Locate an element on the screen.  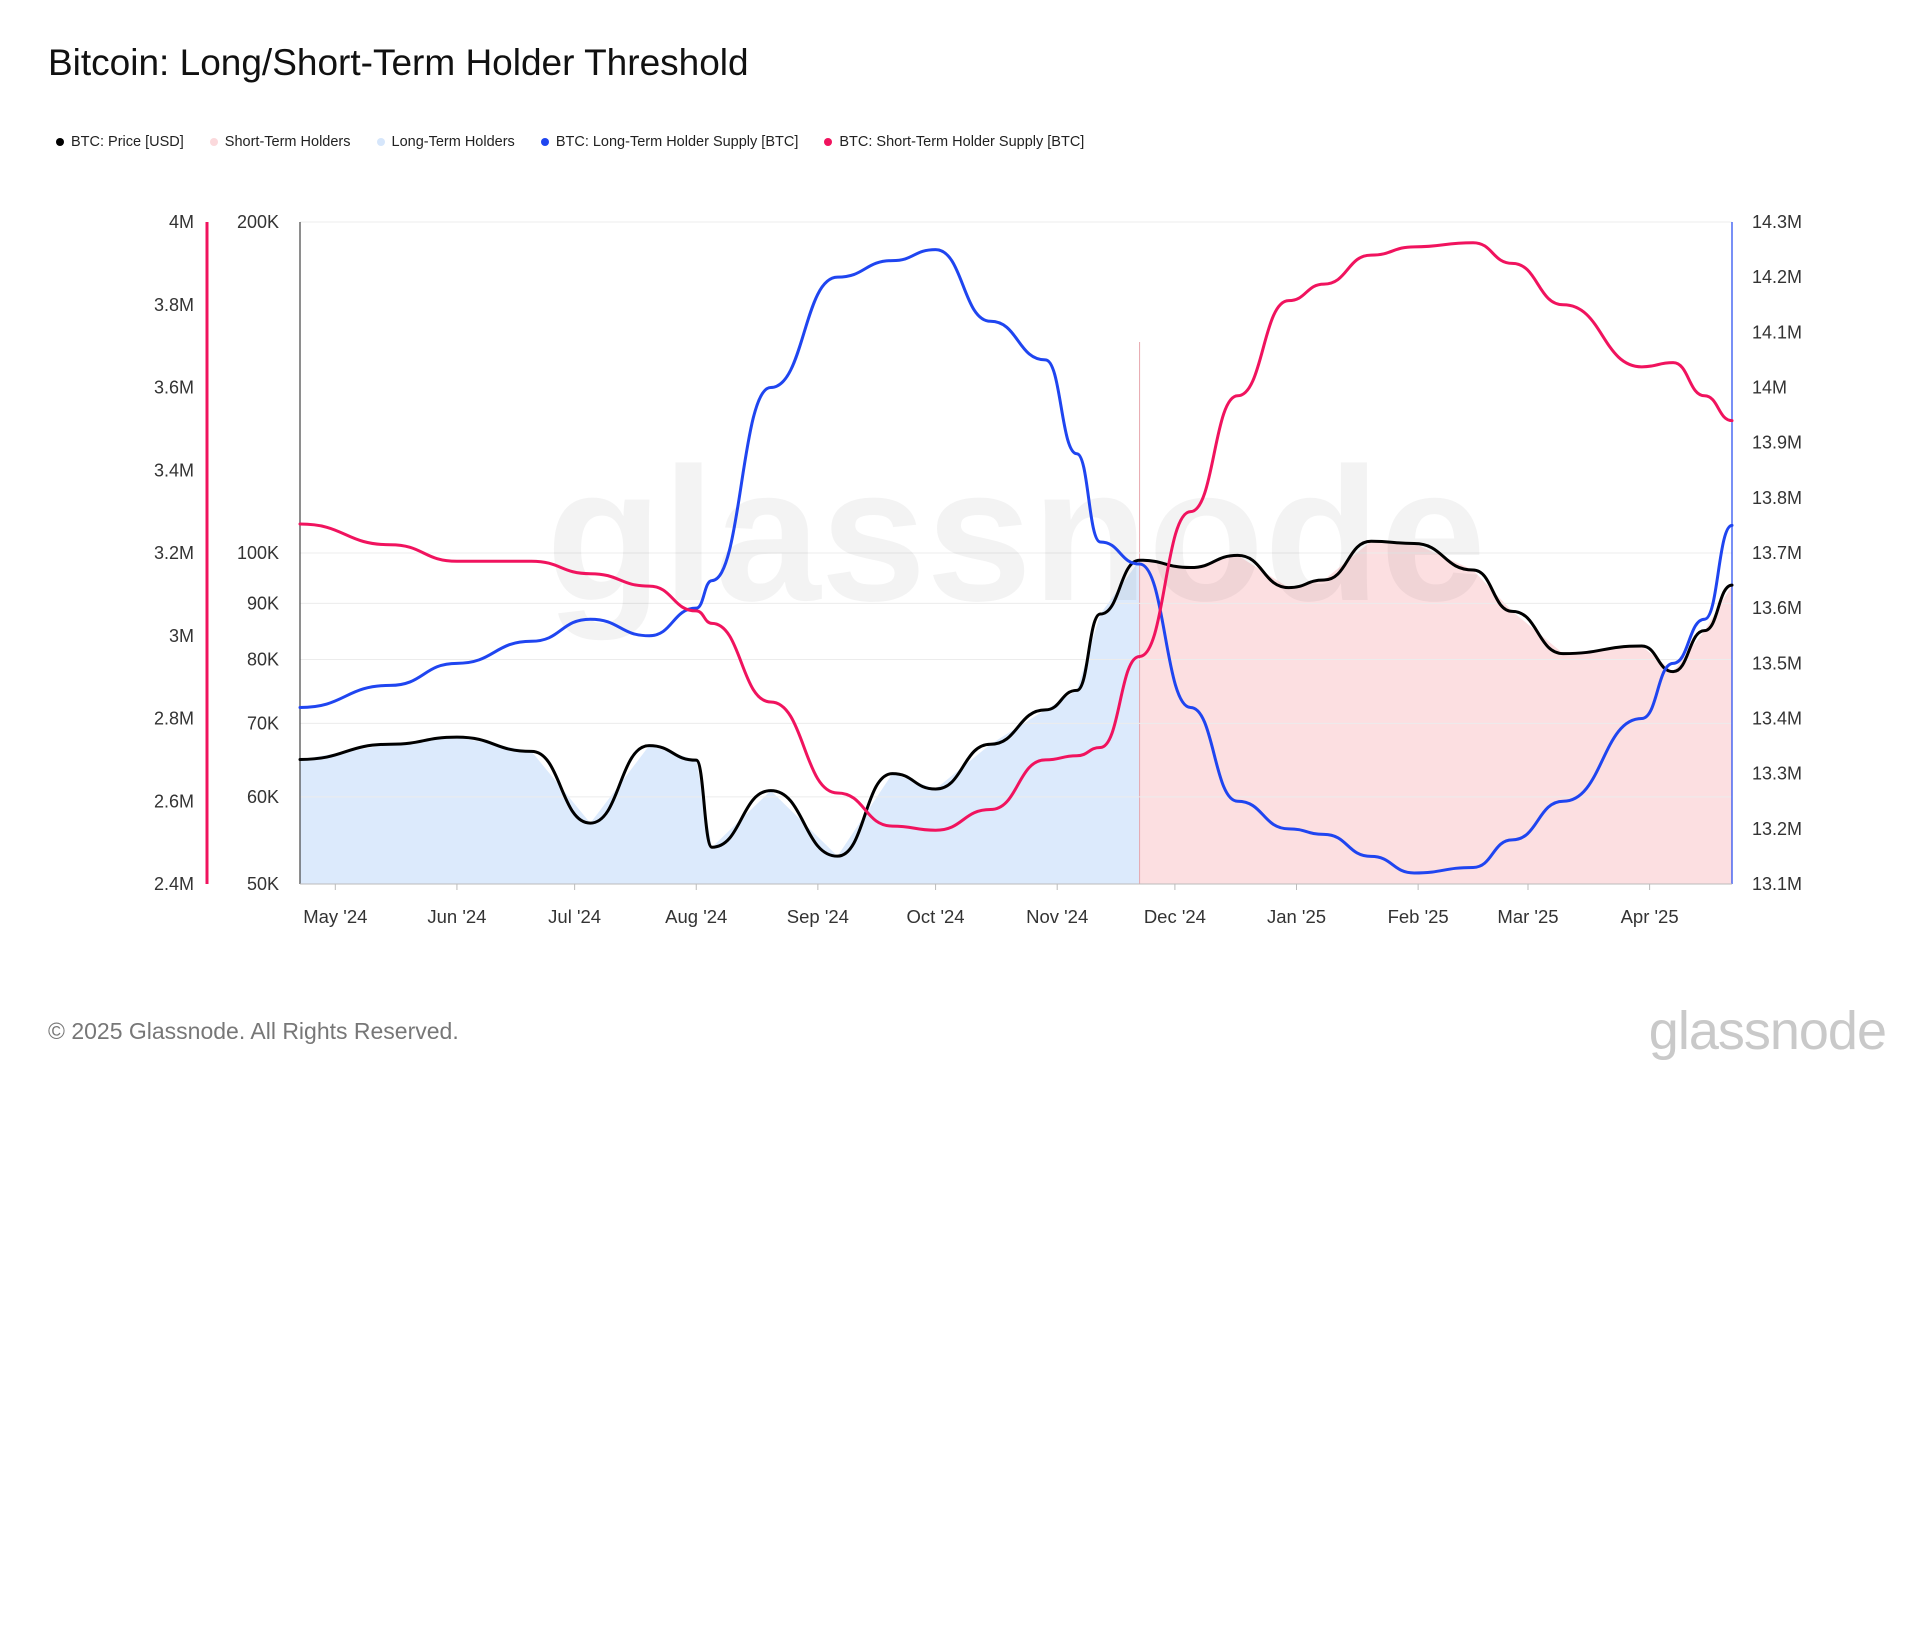
right-supply-tick-label: 13.6M is located at coordinates (1777, 608).